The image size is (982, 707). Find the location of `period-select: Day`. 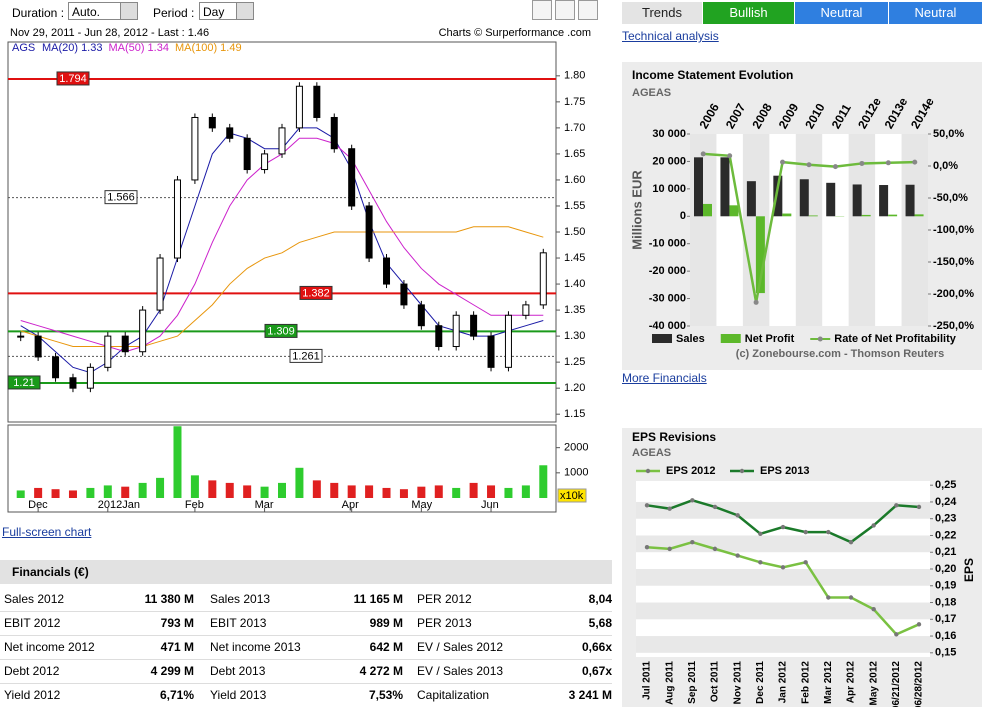

period-select: Day is located at coordinates (226, 11).